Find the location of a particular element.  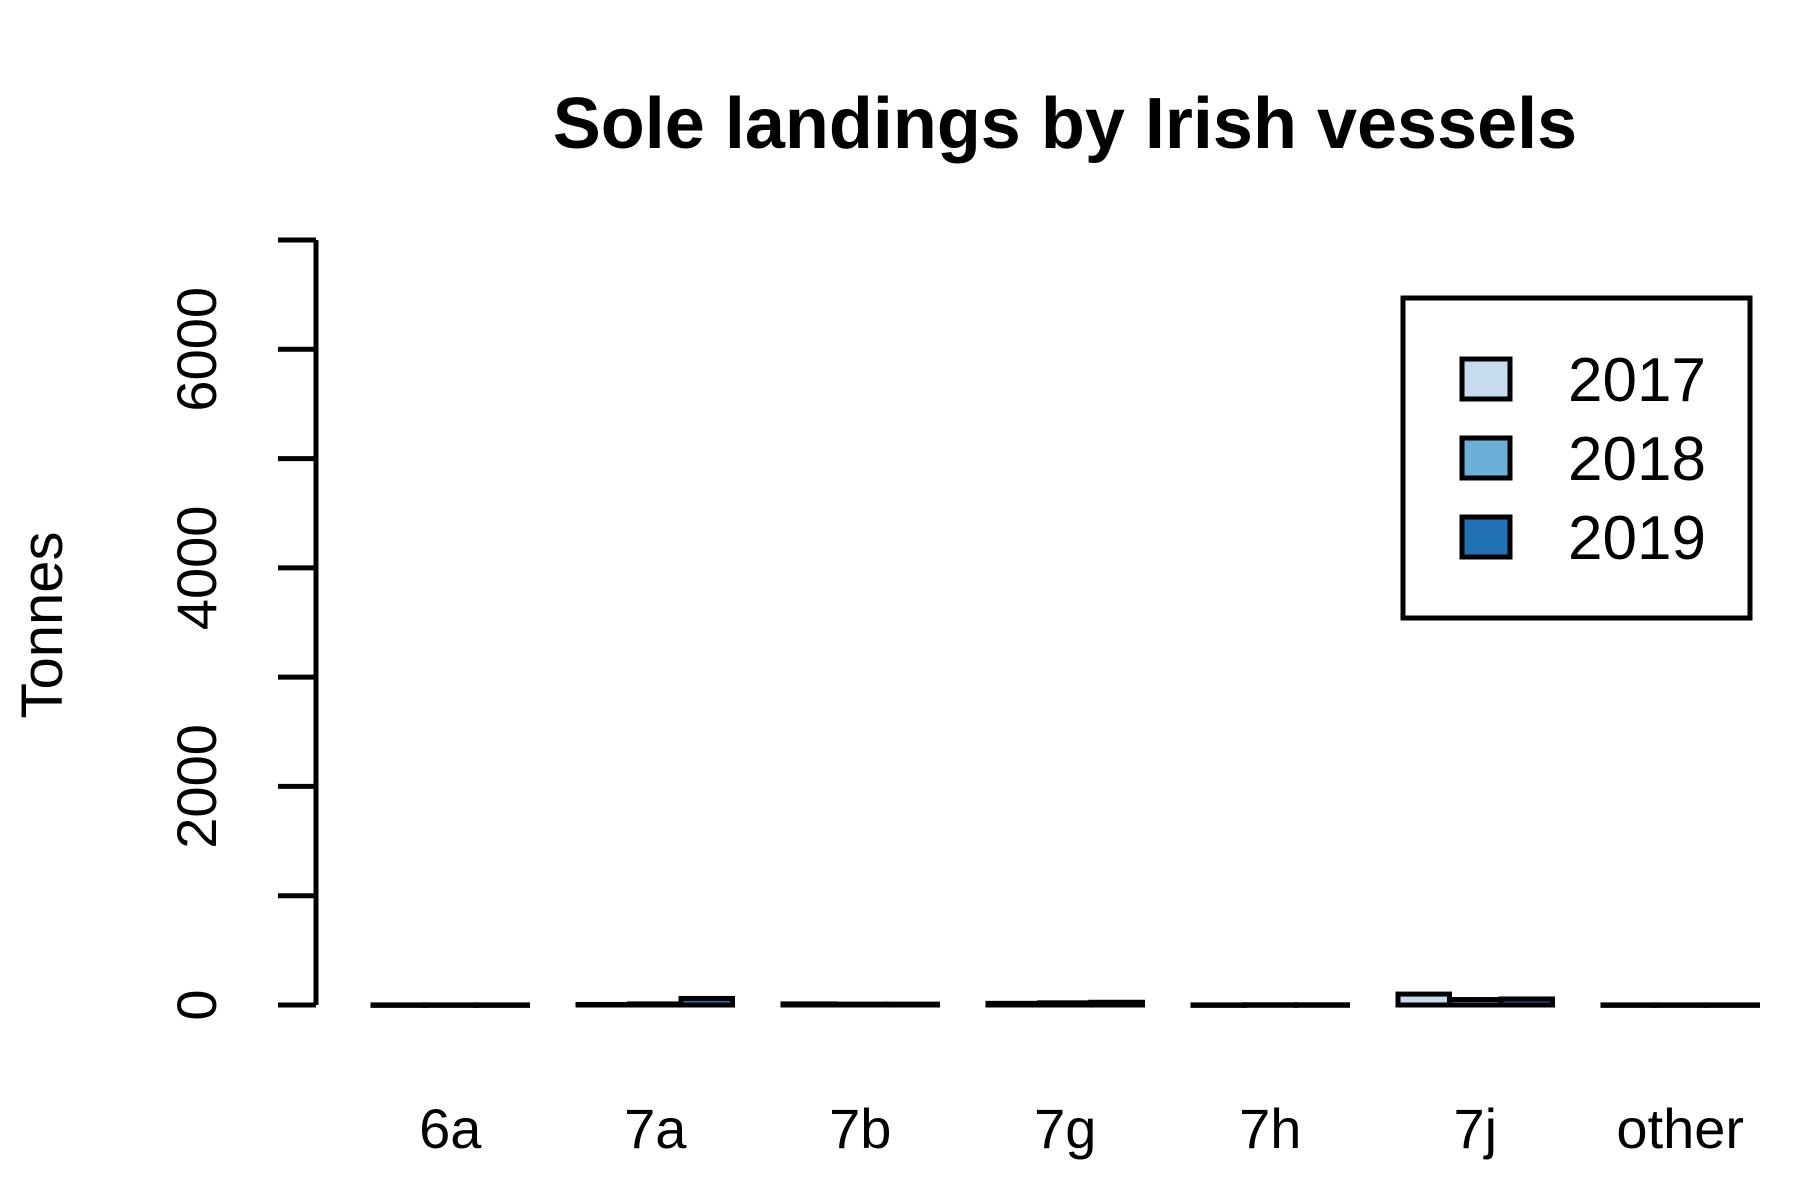

y-tick-label: 4000 is located at coordinates (196, 568).